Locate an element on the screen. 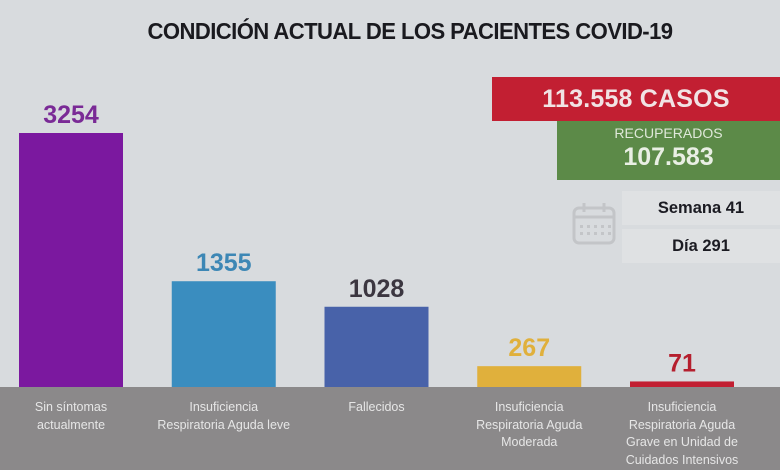 The height and width of the screenshot is (470, 780). calendar-icon is located at coordinates (594, 224).